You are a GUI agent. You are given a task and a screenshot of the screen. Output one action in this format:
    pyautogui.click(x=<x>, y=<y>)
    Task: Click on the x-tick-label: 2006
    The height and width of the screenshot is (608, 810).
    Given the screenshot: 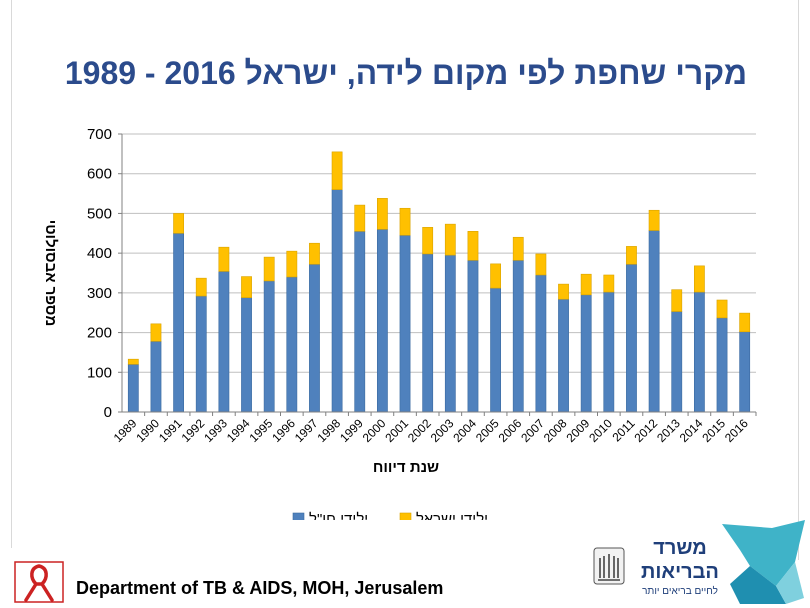 What is the action you would take?
    pyautogui.click(x=510, y=430)
    